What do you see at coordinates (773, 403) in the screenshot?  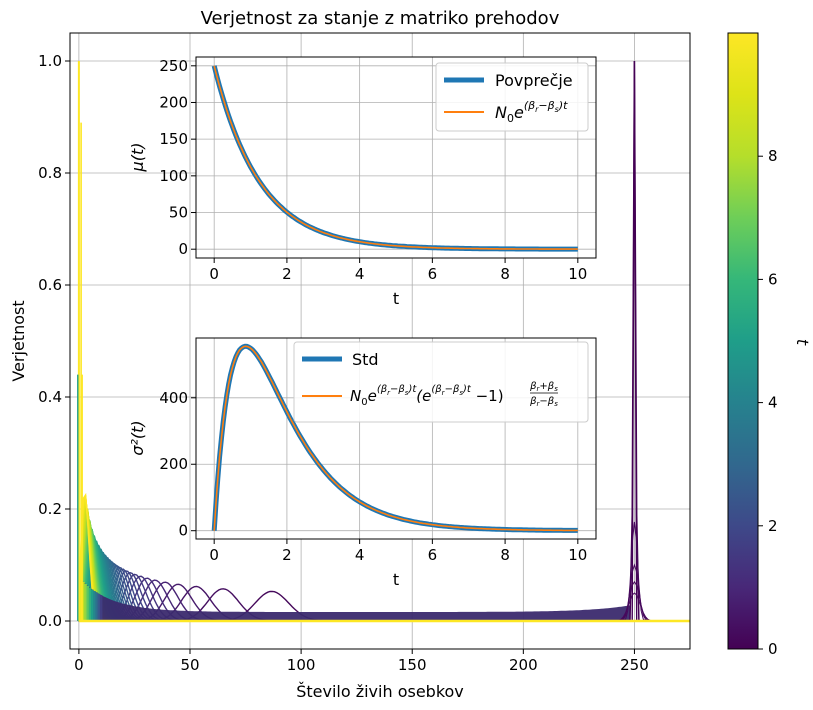 I see `colorbar-tick-label: 4` at bounding box center [773, 403].